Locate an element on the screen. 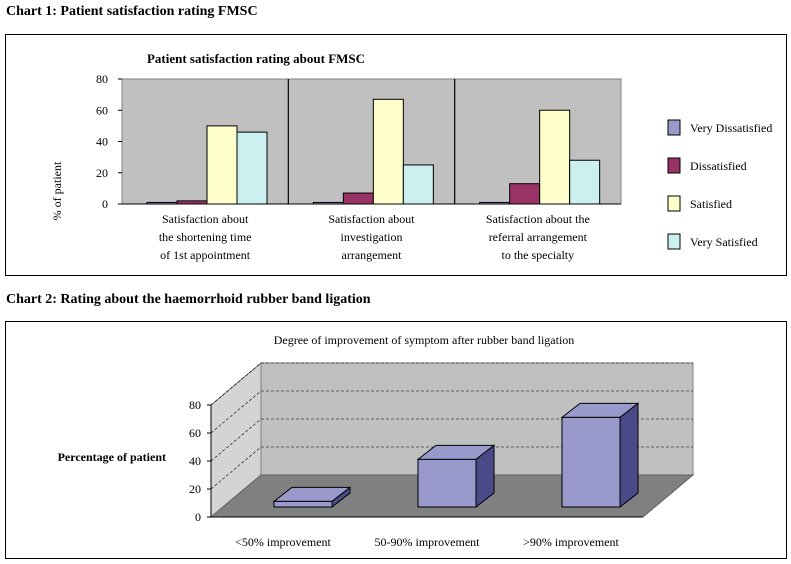 The image size is (791, 564). chart1-category-label: the shortening time is located at coordinates (205, 237).